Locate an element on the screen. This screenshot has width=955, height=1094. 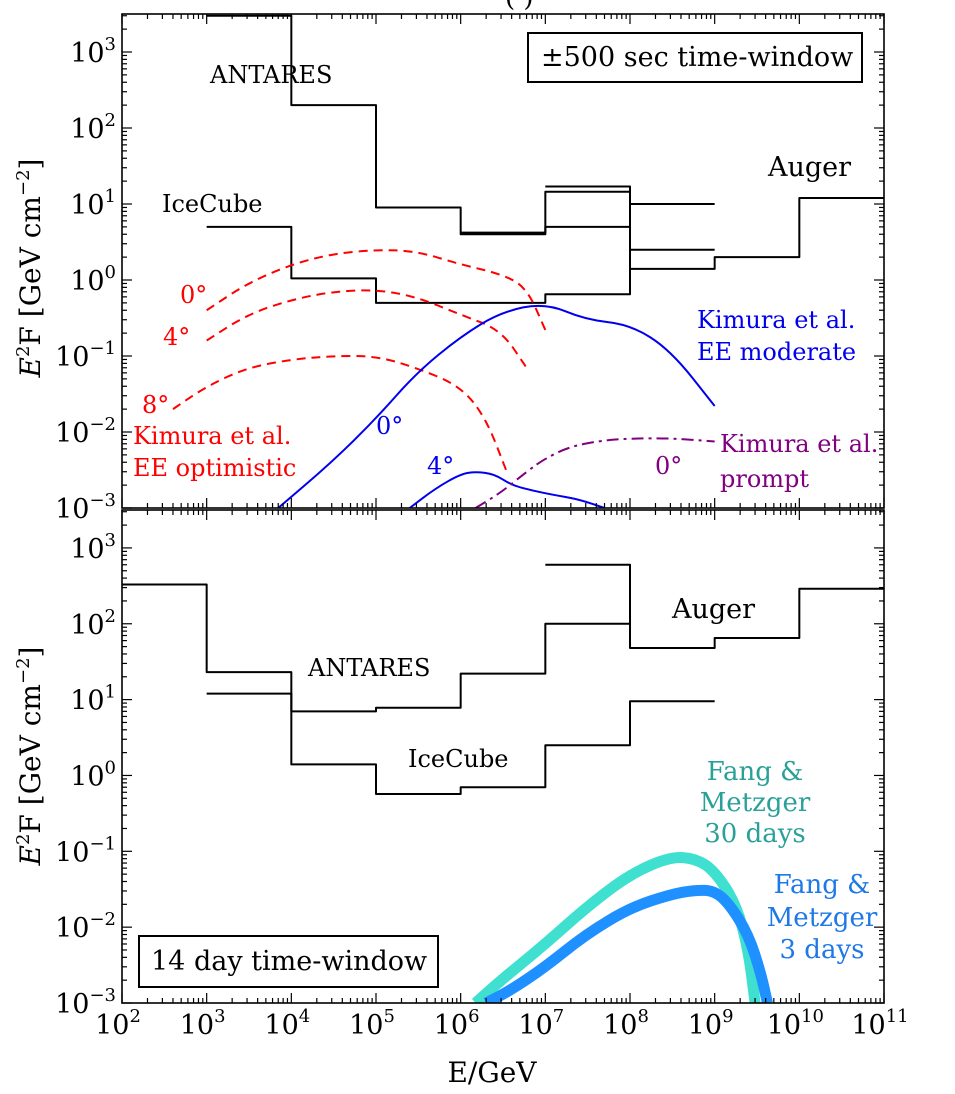
y-tick-label-1-1: 10² is located at coordinates (93, 623).